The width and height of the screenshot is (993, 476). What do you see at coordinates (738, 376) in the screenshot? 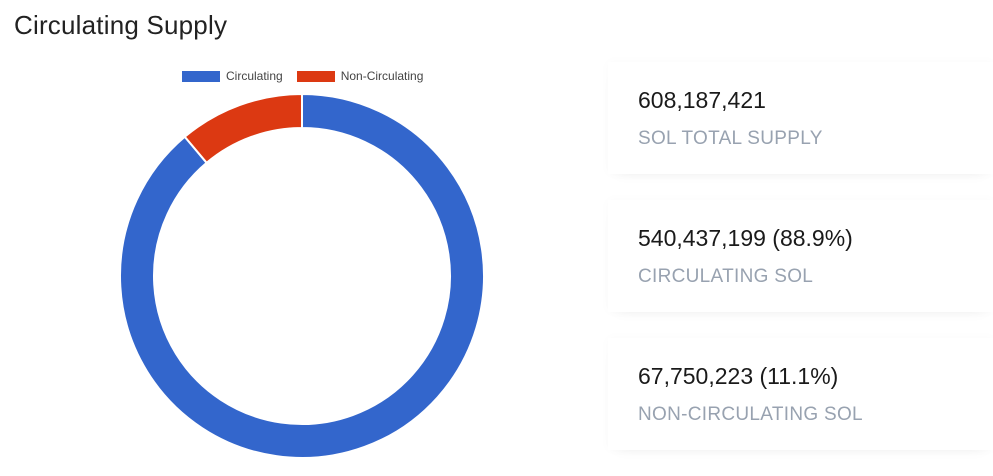
I see `stat-value-non-circulating: 67,750,223 (11.1%)` at bounding box center [738, 376].